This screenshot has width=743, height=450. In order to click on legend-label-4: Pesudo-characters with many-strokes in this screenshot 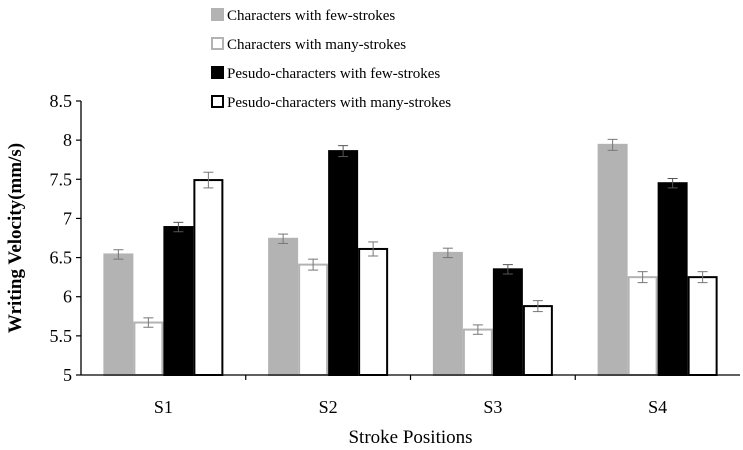, I will do `click(339, 103)`.